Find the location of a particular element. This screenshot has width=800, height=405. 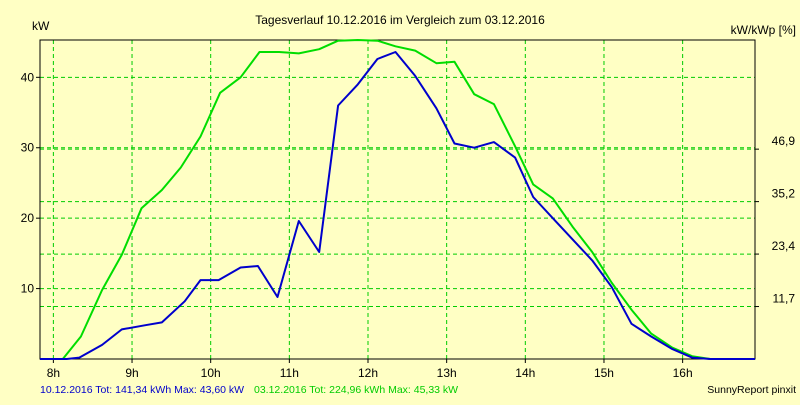

x-tick-label: 8h is located at coordinates (53, 373).